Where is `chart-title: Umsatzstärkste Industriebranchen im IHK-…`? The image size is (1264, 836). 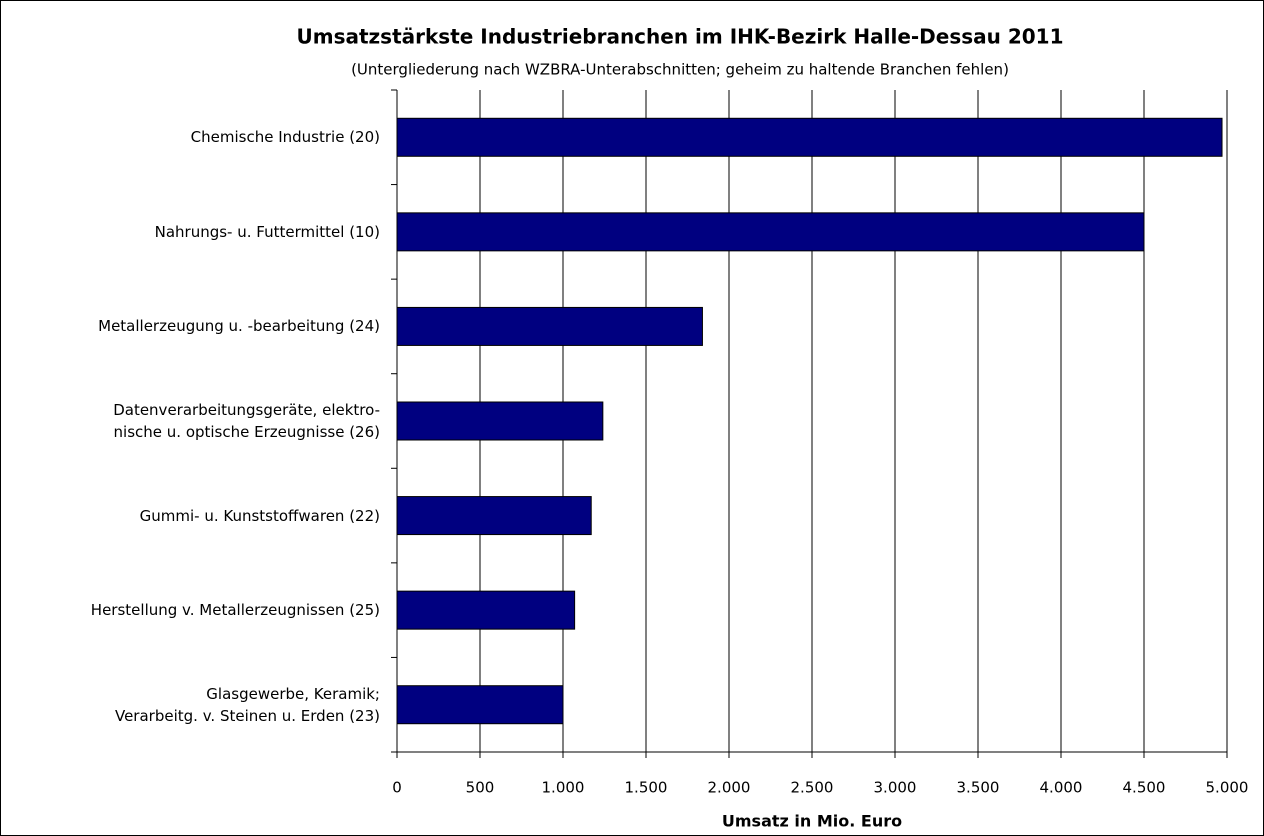 chart-title: Umsatzstärkste Industriebranchen im IHK-… is located at coordinates (679, 37).